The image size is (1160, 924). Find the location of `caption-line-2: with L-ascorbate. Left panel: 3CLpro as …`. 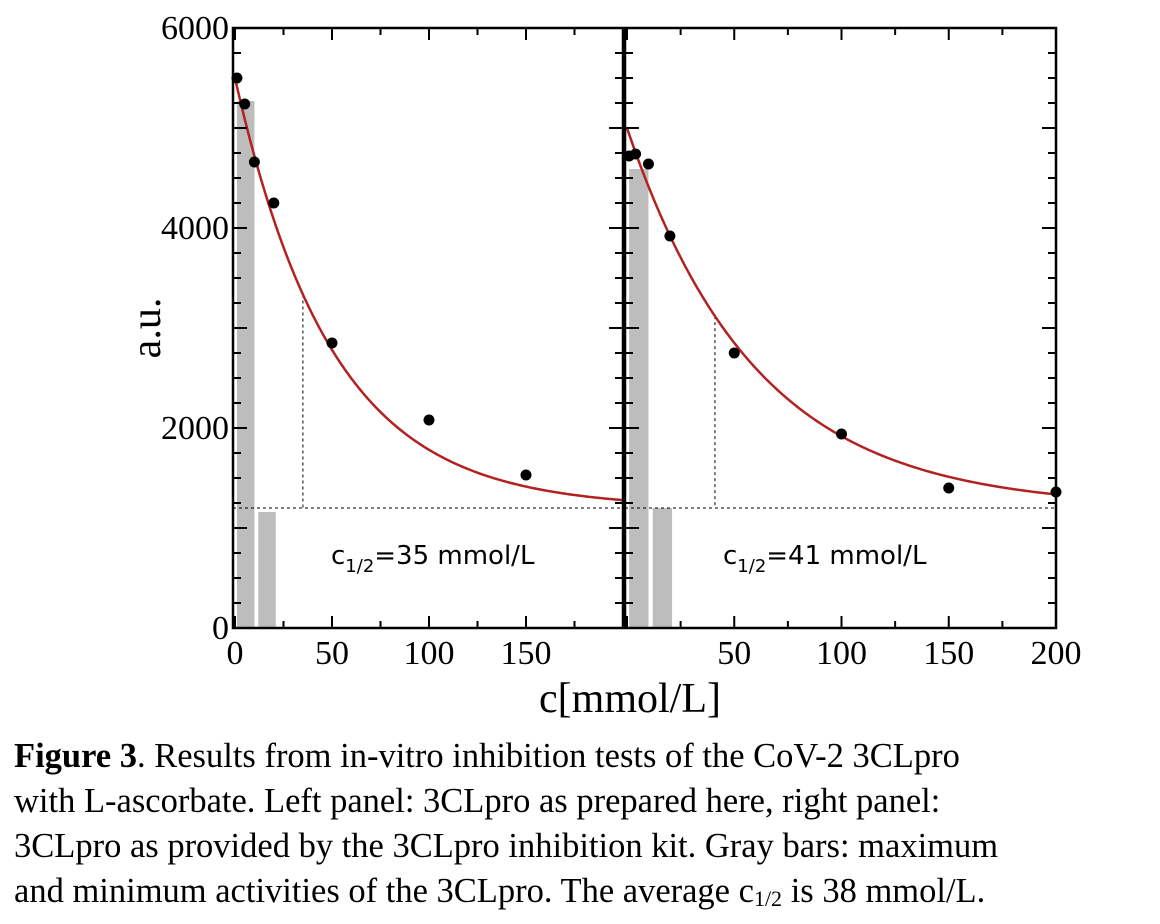

caption-line-2: with L-ascorbate. Left panel: 3CLpro as … is located at coordinates (477, 801).